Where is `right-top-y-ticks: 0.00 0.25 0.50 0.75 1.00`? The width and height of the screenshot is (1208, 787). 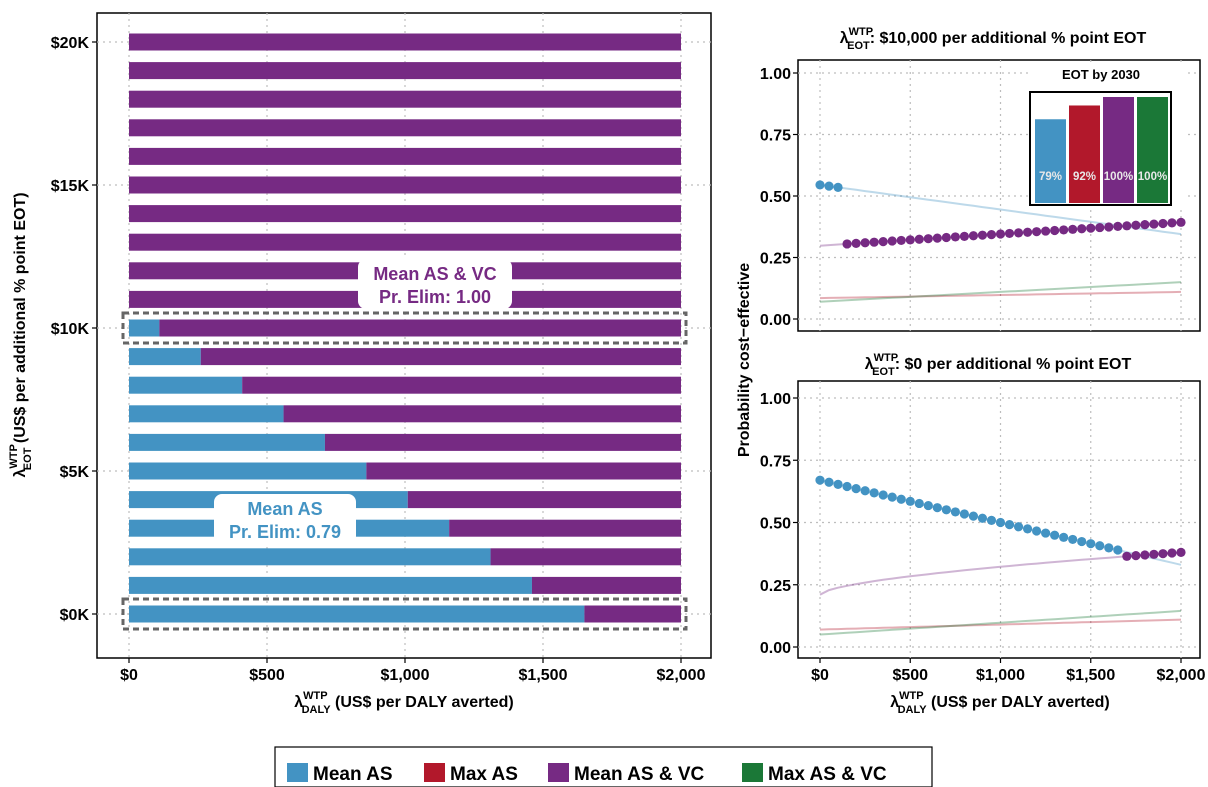
right-top-y-ticks: 0.00 0.25 0.50 0.75 1.00 is located at coordinates (779, 197).